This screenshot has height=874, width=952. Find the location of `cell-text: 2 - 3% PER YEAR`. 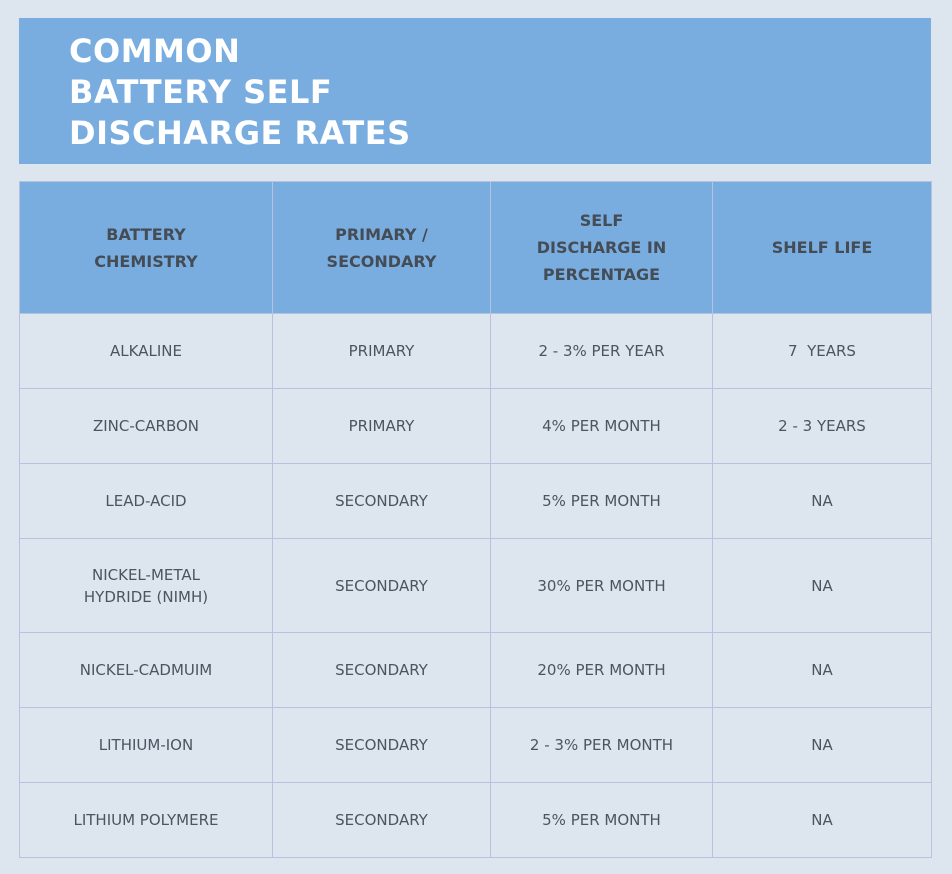

cell-text: 2 - 3% PER YEAR is located at coordinates (601, 351).